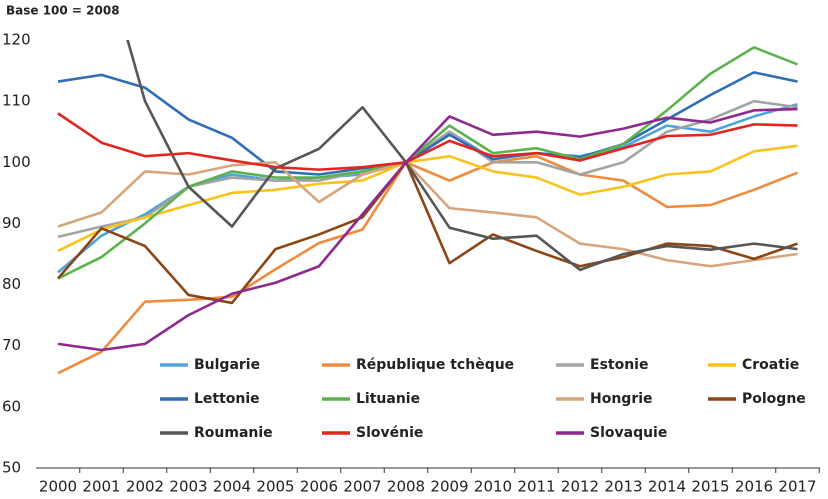 The height and width of the screenshot is (499, 828). I want to click on x-tick-label: 2010, so click(493, 487).